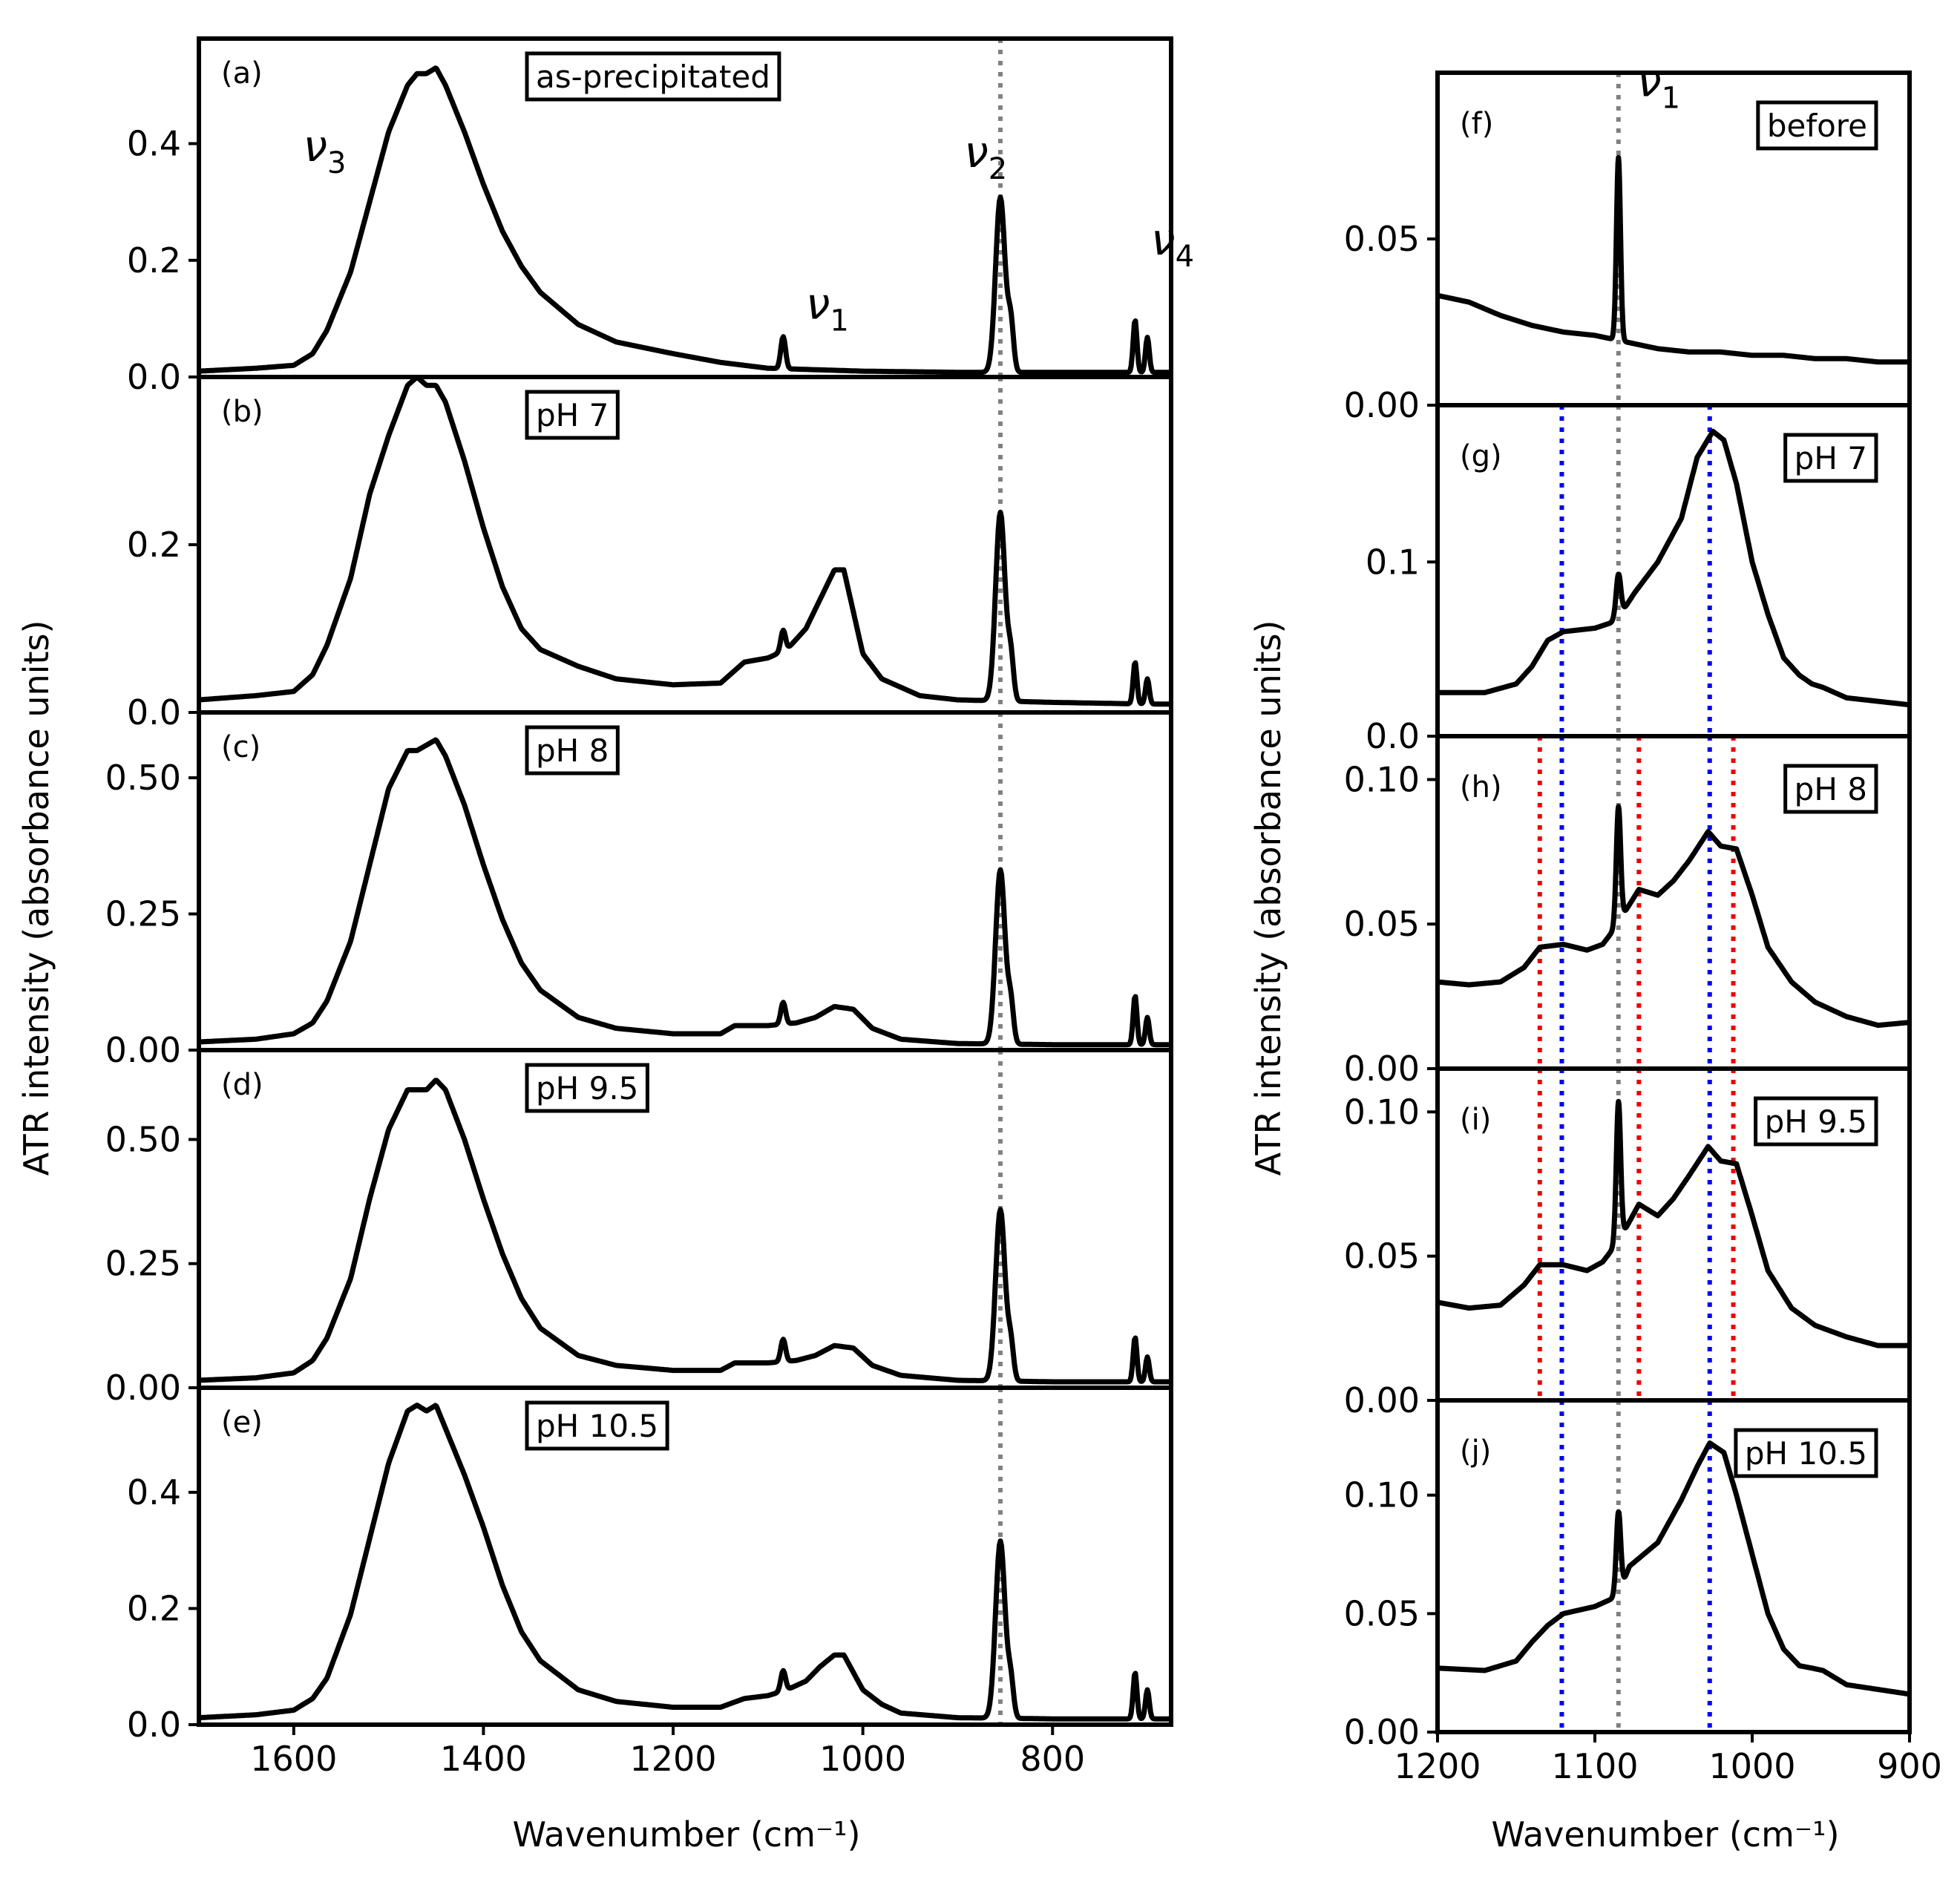  What do you see at coordinates (1052, 1759) in the screenshot?
I see `panel-e-xtick-label-5: 800` at bounding box center [1052, 1759].